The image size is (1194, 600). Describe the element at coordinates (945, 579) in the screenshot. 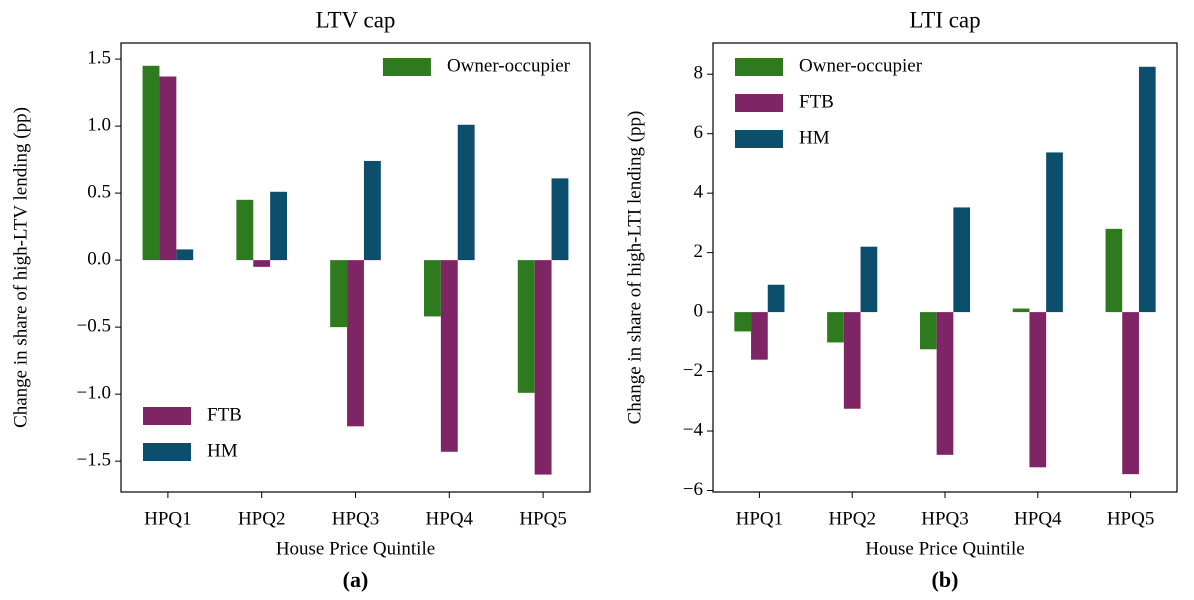

I see `panel-label: (b)` at that location.